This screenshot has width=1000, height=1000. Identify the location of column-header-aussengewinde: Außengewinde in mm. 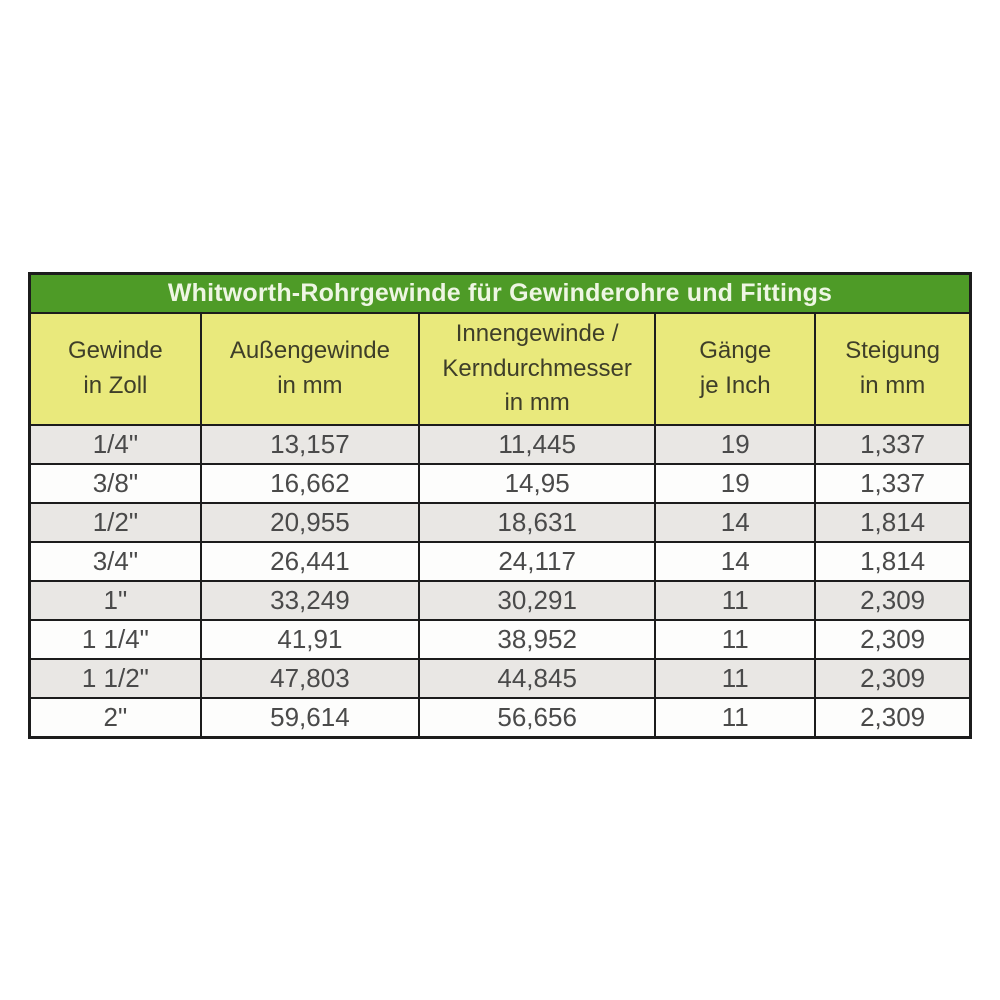
(310, 369).